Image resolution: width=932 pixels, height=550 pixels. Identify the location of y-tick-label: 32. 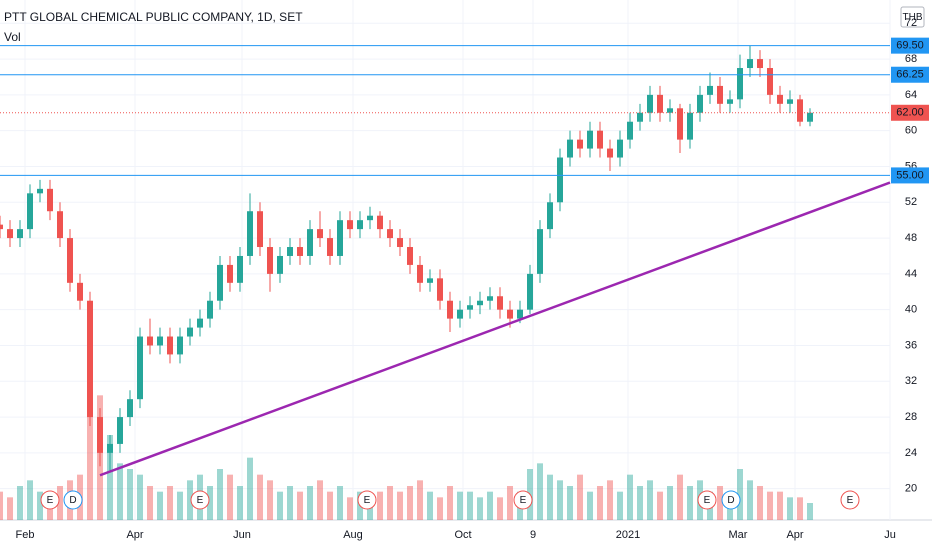
(911, 381).